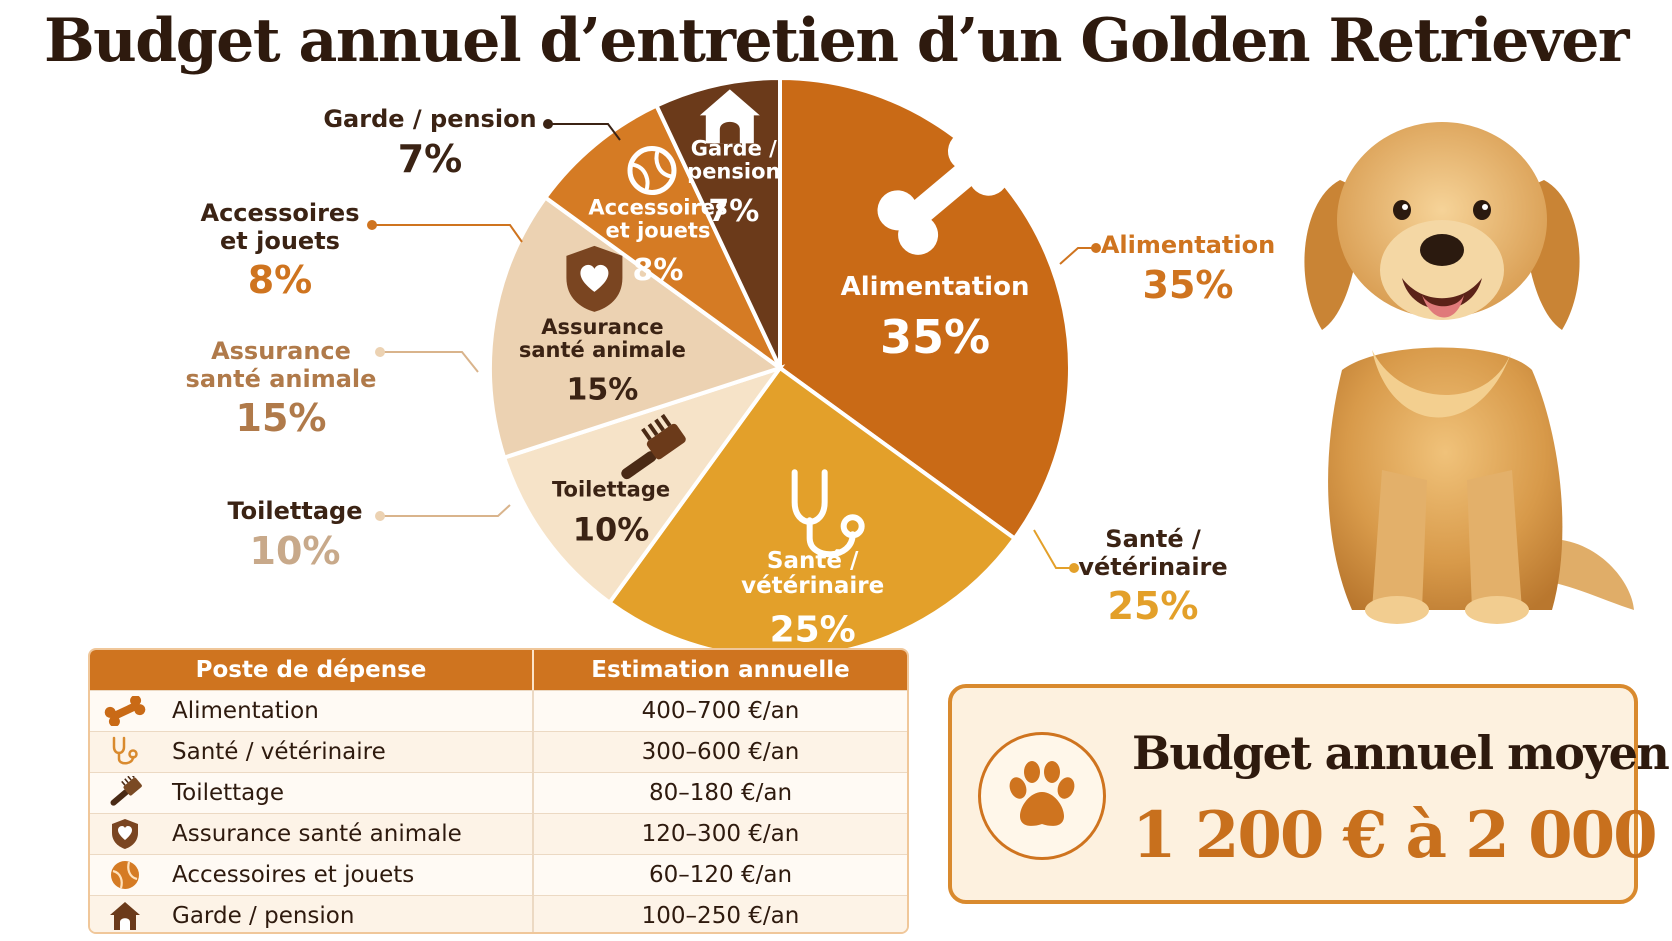 Image resolution: width=1672 pixels, height=941 pixels. What do you see at coordinates (429, 362) in the screenshot?
I see `leader-line-assurance` at bounding box center [429, 362].